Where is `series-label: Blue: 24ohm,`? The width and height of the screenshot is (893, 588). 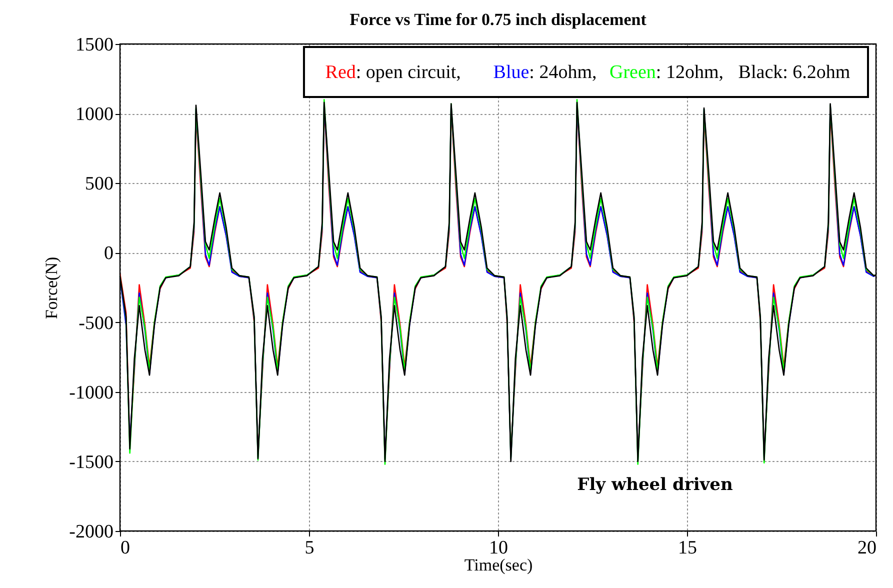
series-label: Blue: 24ohm, is located at coordinates (545, 72).